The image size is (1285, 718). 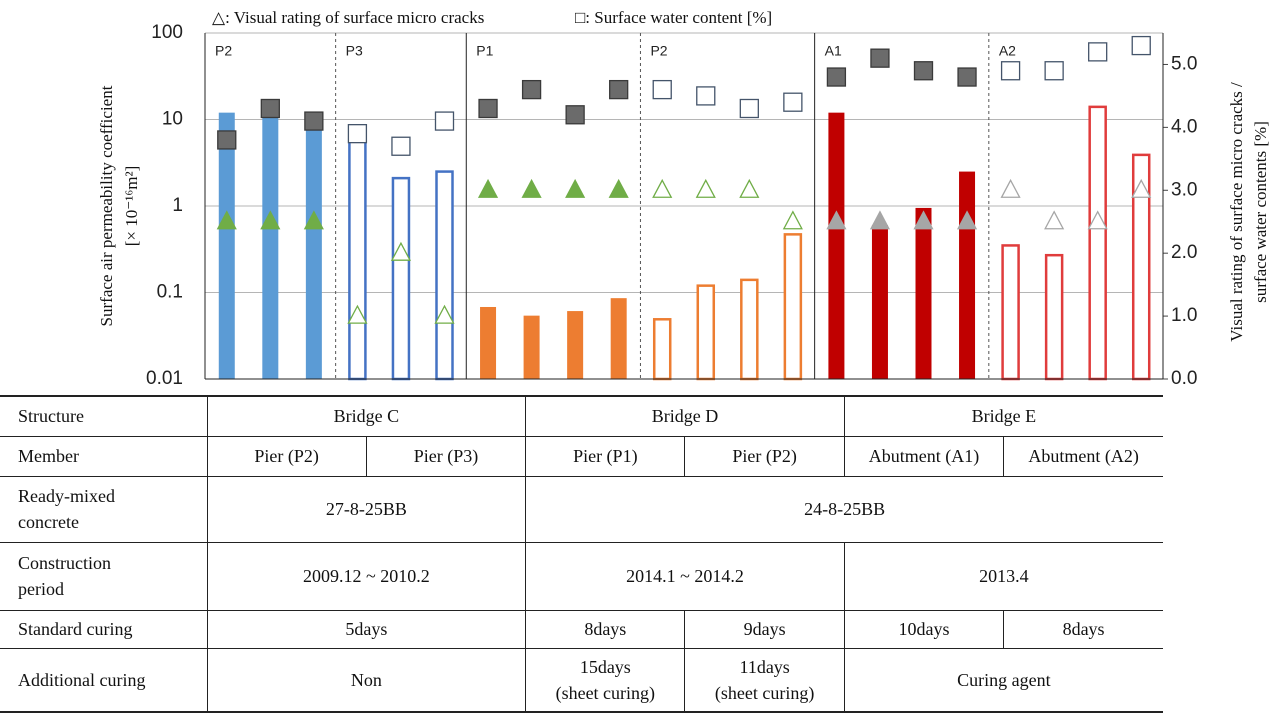 I want to click on cell: 10days, so click(x=923, y=628).